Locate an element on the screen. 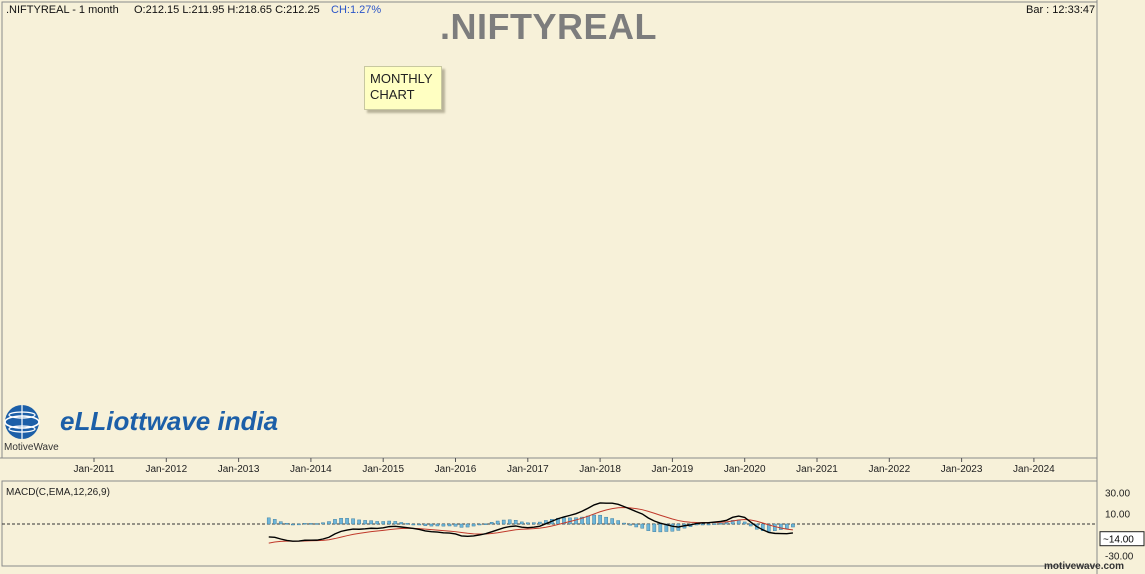 The width and height of the screenshot is (1145, 574). time-tick-label: Jan-2018 is located at coordinates (600, 469).